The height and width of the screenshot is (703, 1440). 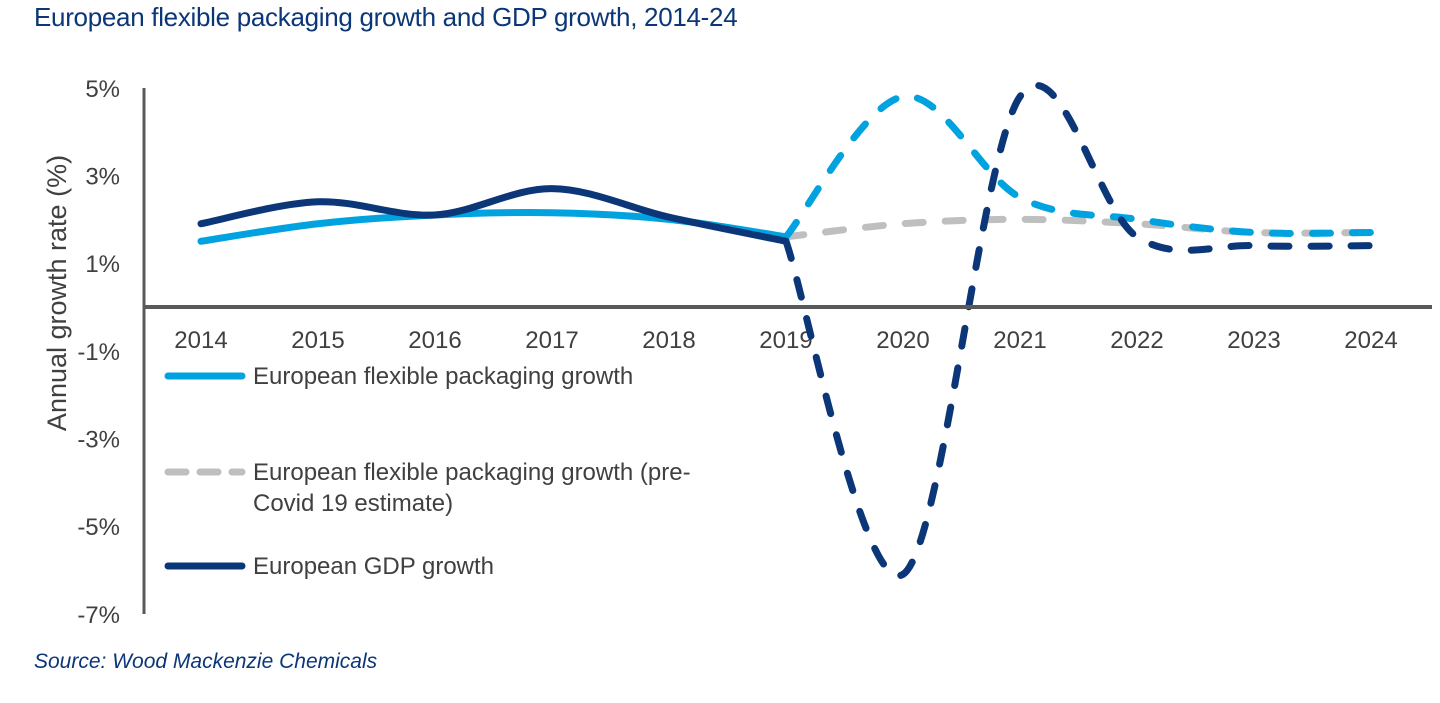 What do you see at coordinates (551, 340) in the screenshot?
I see `x-tick-label: 2017` at bounding box center [551, 340].